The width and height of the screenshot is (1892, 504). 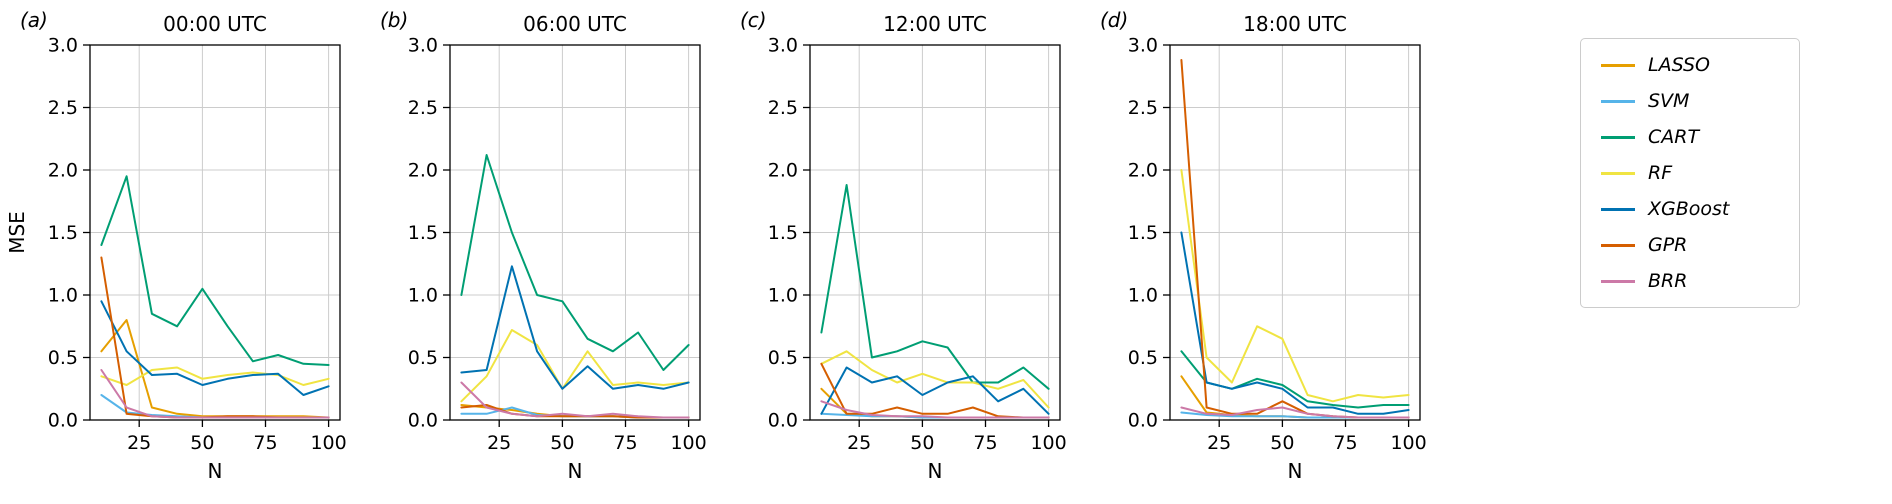 I want to click on panel-letter-a: (a), so click(x=34, y=20).